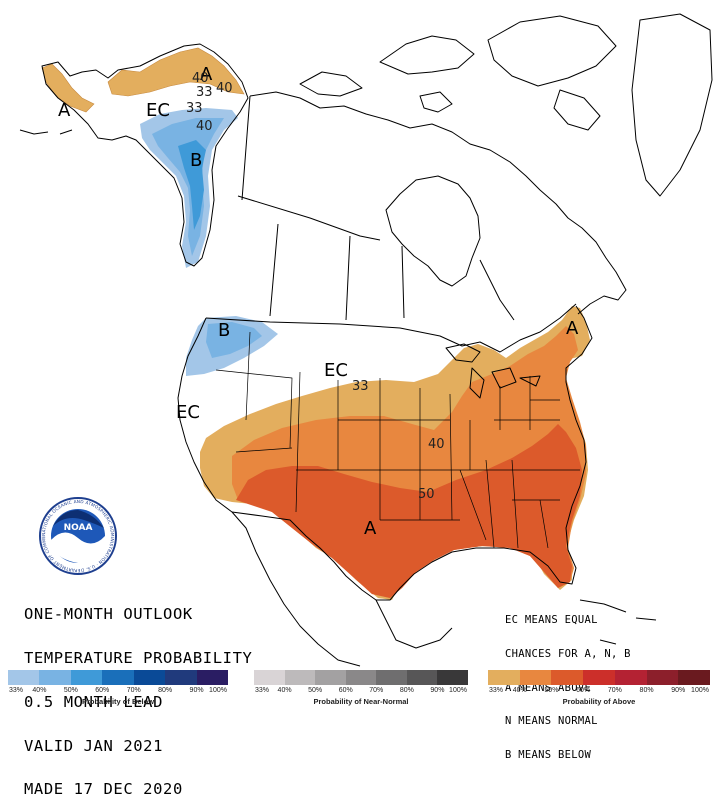 The width and height of the screenshot is (719, 812). I want to click on greenland, so click(672, 105).